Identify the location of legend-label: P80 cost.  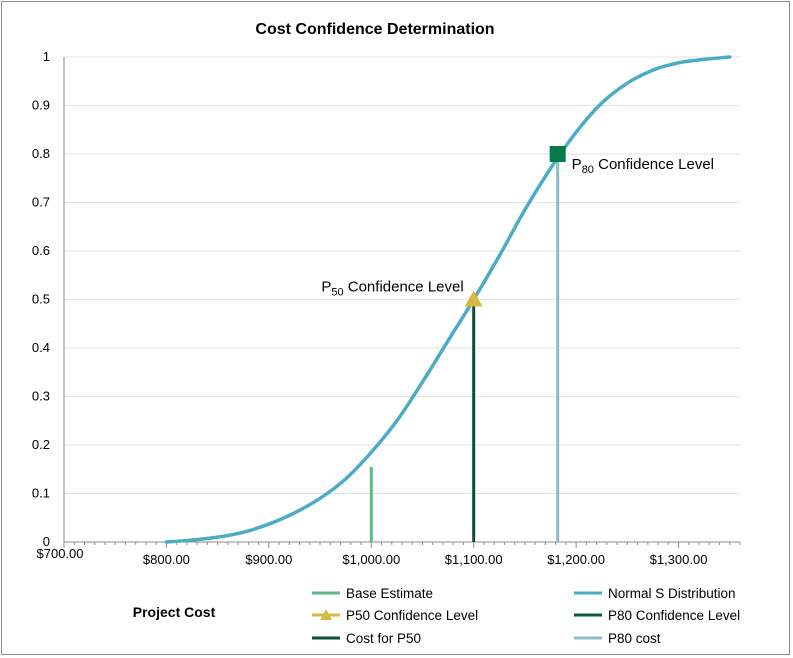
(634, 638).